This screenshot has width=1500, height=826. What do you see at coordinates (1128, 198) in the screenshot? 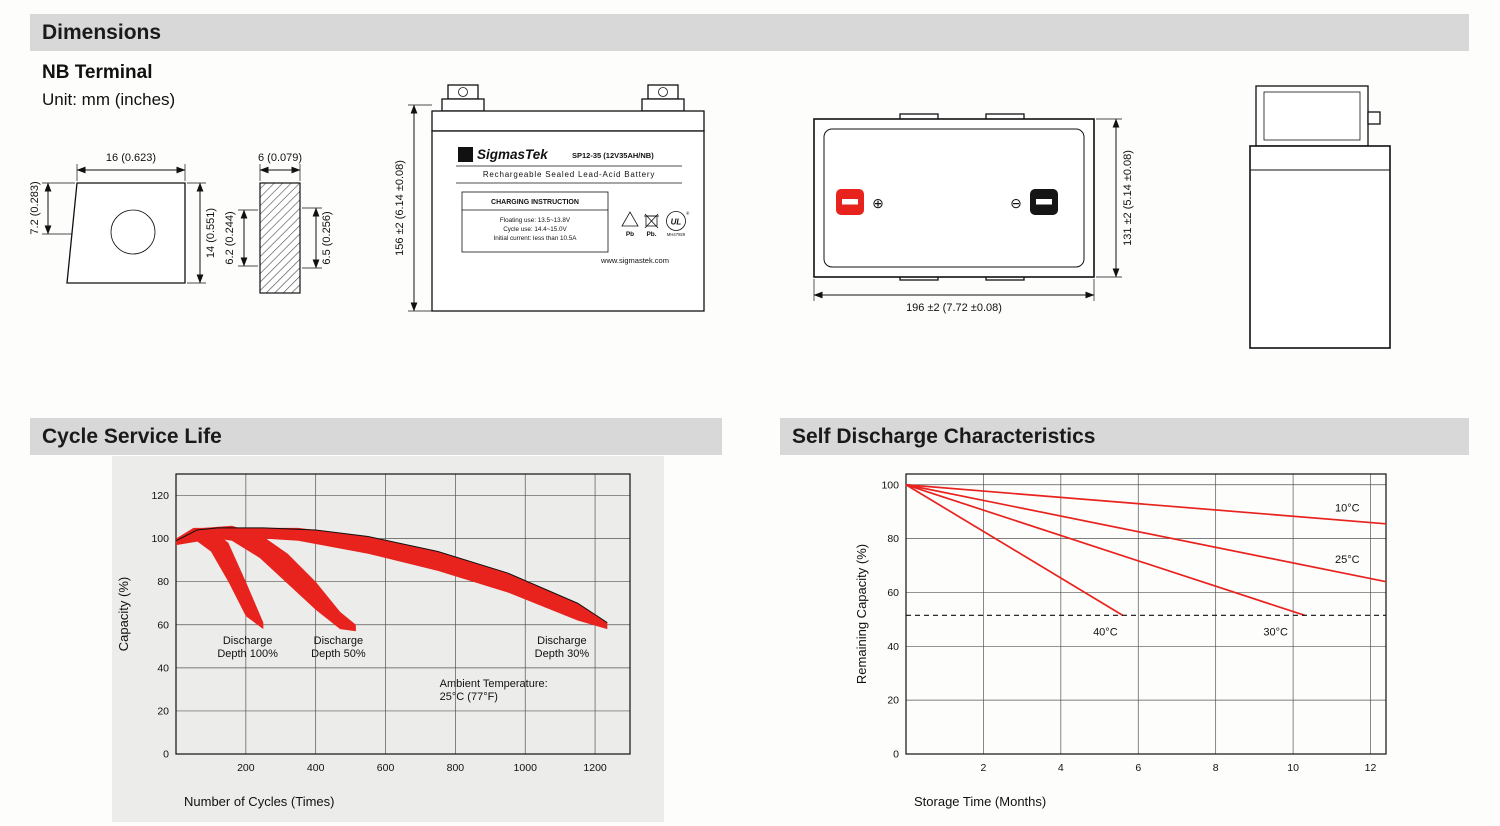
I see `dim-label: 131 ±2 (5.14 ±0.08)` at bounding box center [1128, 198].